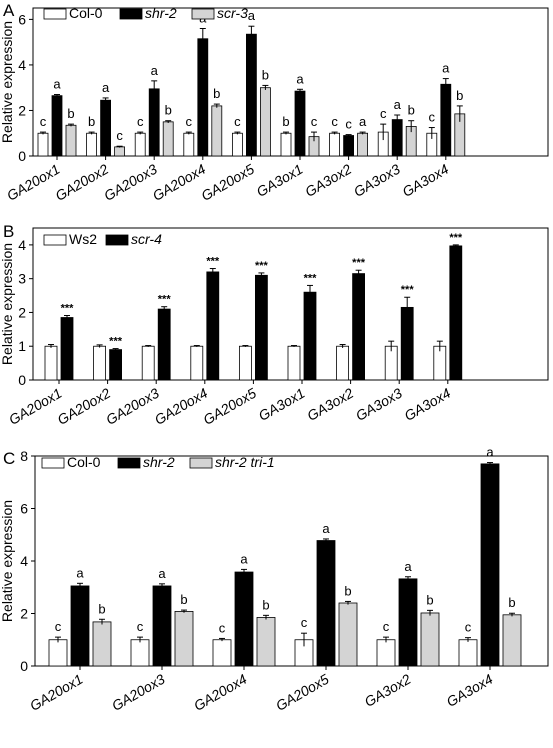 This screenshot has height=748, width=553. What do you see at coordinates (22, 279) in the screenshot?
I see `y-tick-label: 3` at bounding box center [22, 279].